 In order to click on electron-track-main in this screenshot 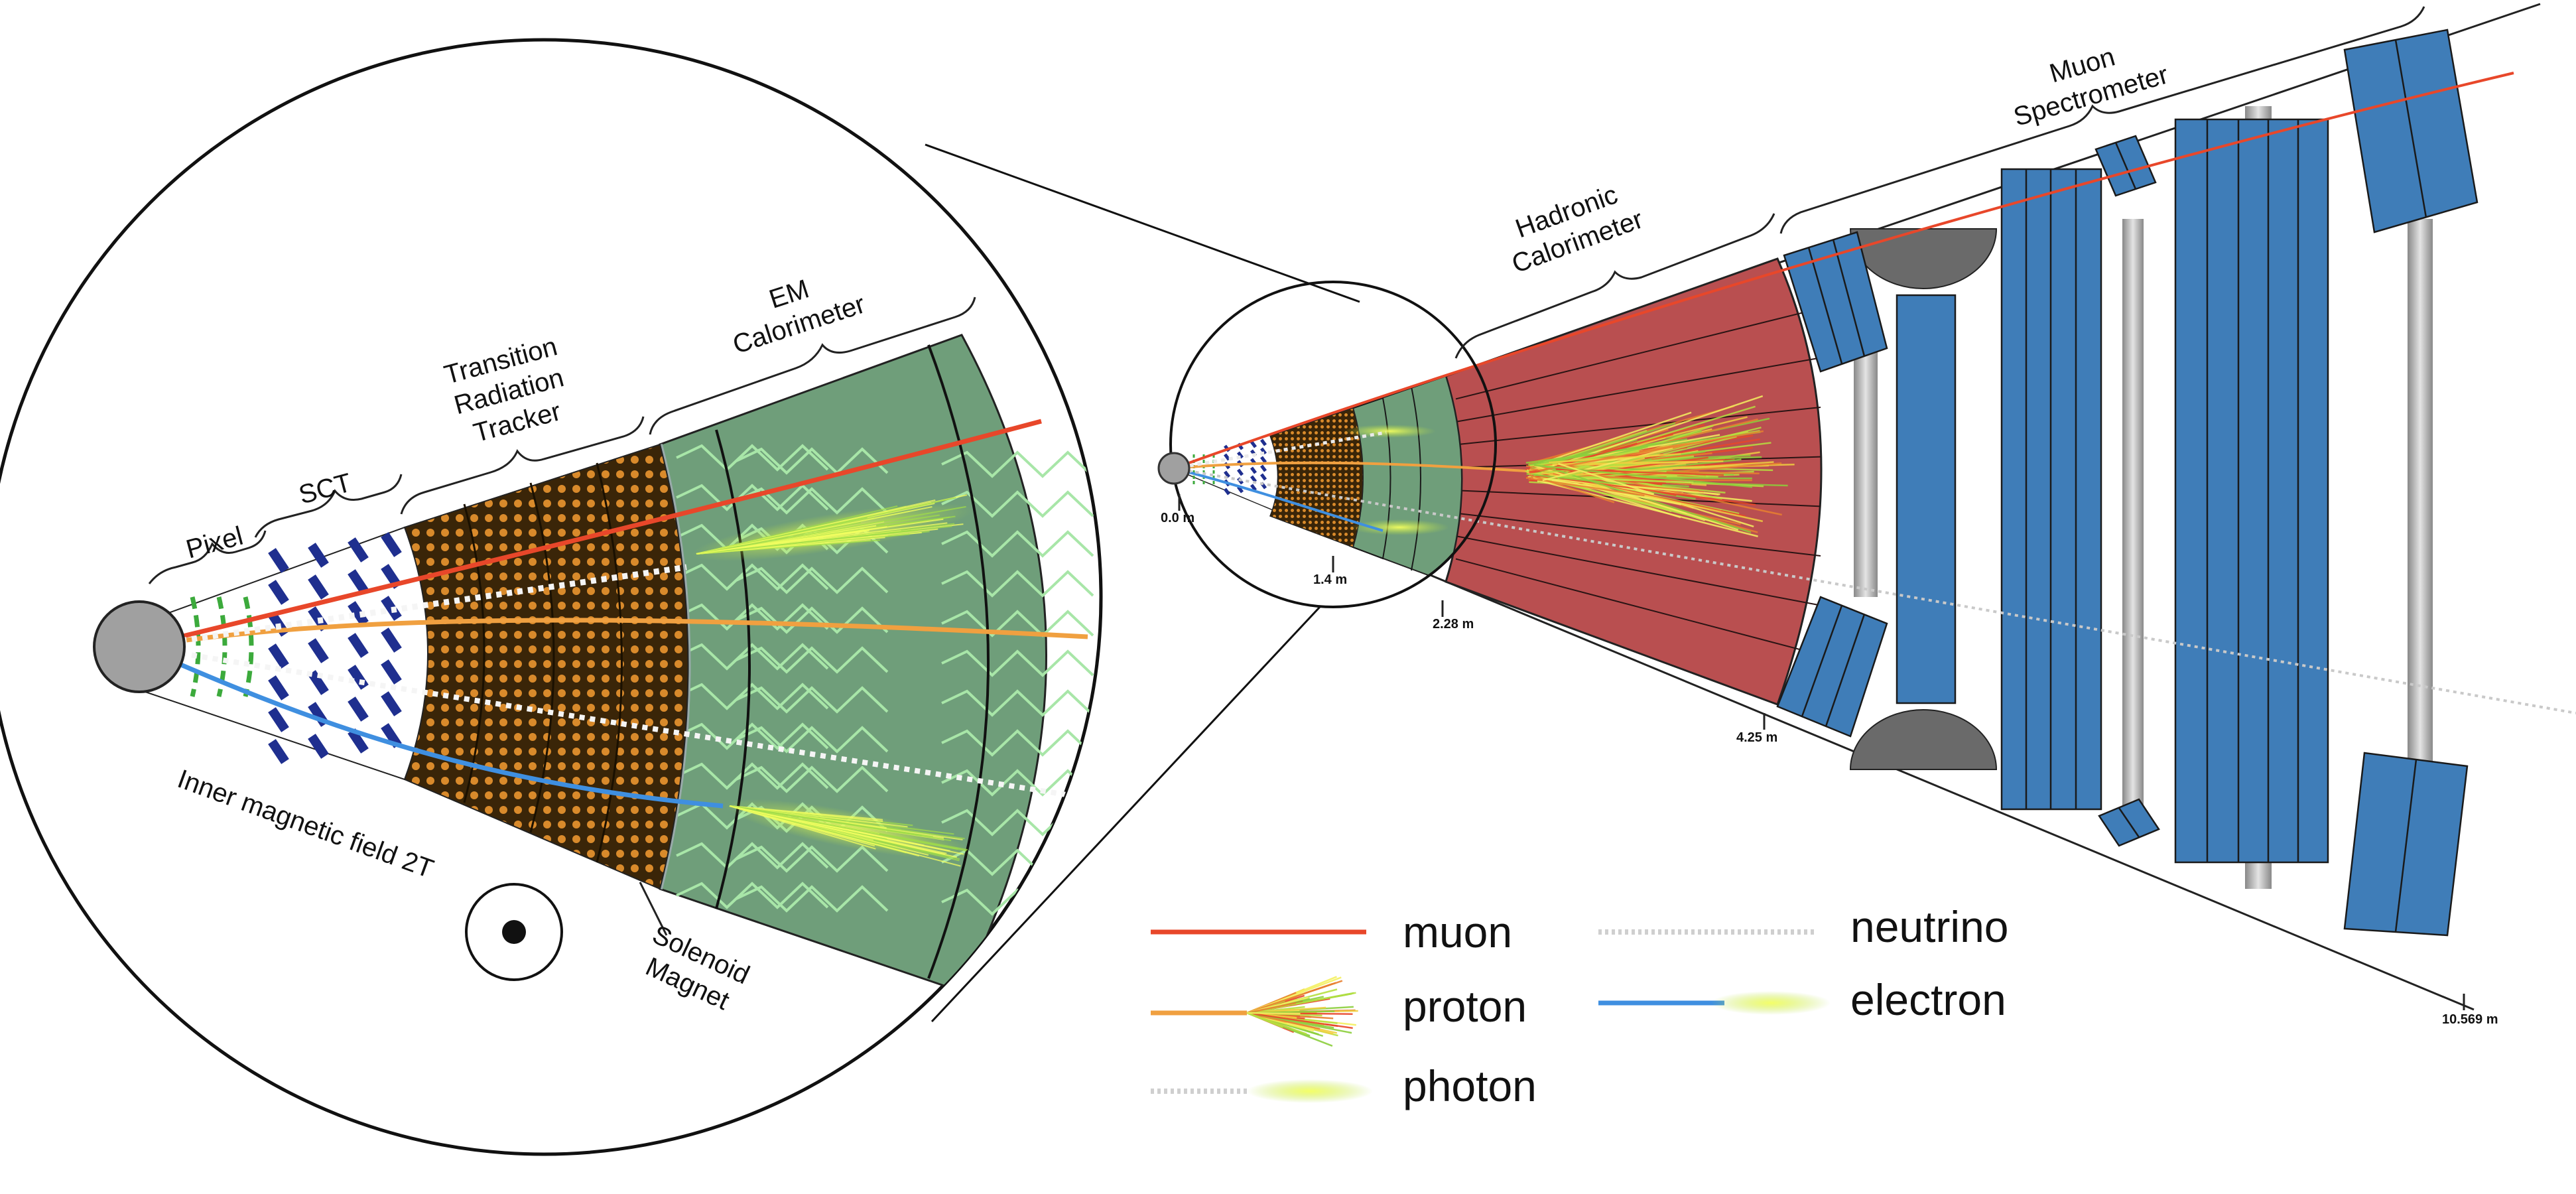, I will do `click(1279, 500)`.